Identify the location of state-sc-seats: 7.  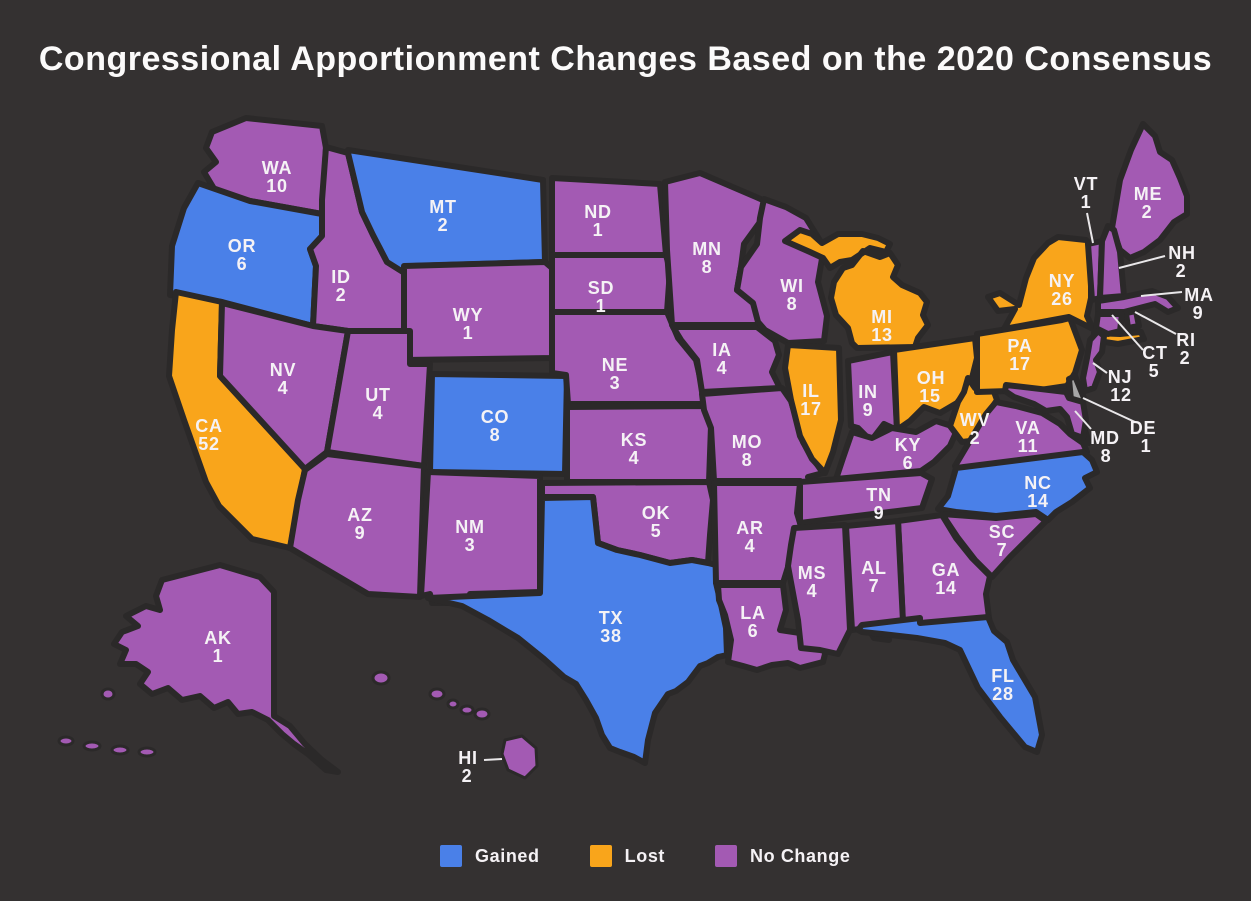
(1002, 550).